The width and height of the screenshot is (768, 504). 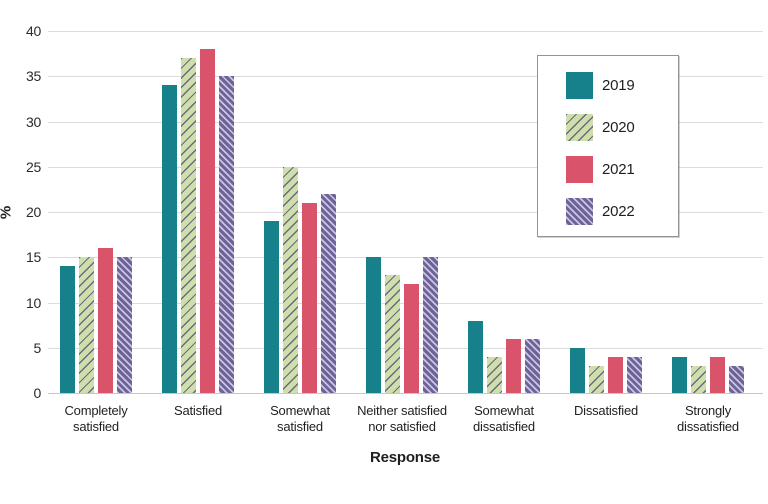 I want to click on legend-label: 2019, so click(x=618, y=85).